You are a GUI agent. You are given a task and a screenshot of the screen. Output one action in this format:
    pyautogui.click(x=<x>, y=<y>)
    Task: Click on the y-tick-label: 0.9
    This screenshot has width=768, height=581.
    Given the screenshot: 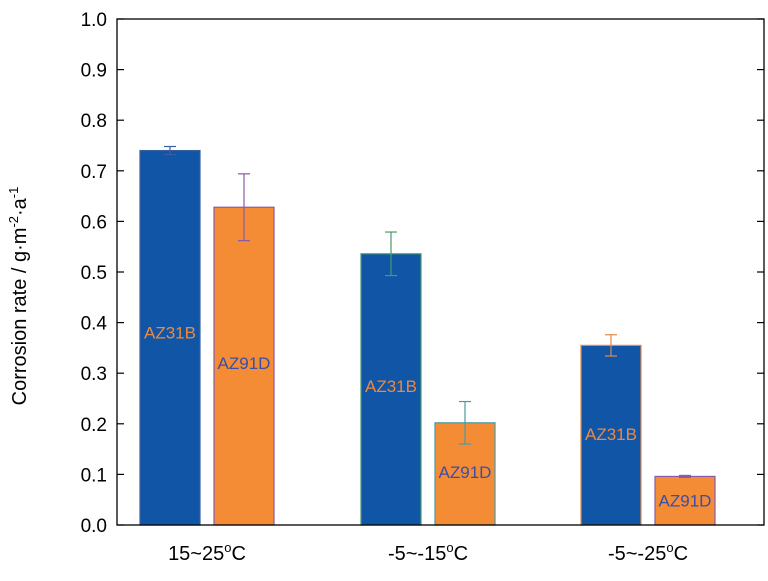 What is the action you would take?
    pyautogui.click(x=94, y=71)
    